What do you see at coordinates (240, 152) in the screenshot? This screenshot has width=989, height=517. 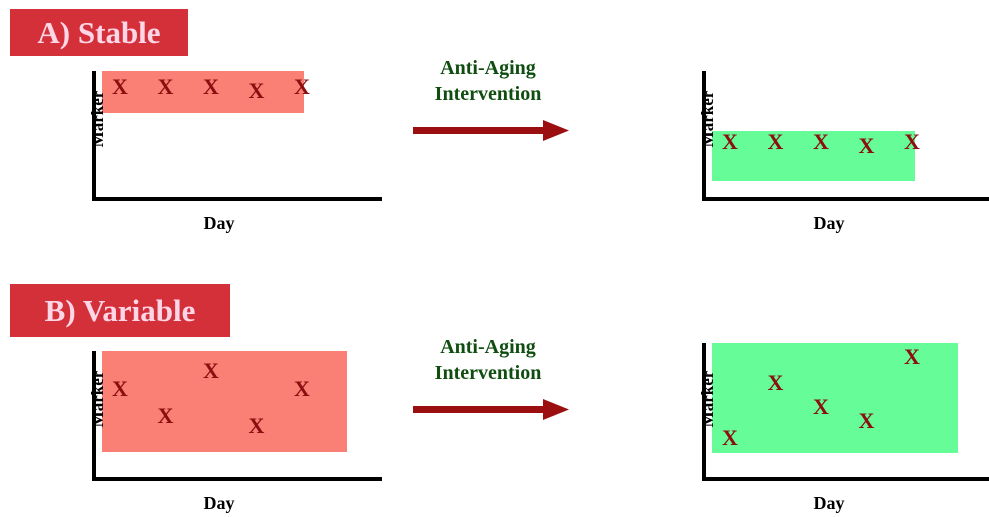 I see `section-a-before-plot: Marker Day X X X X X` at bounding box center [240, 152].